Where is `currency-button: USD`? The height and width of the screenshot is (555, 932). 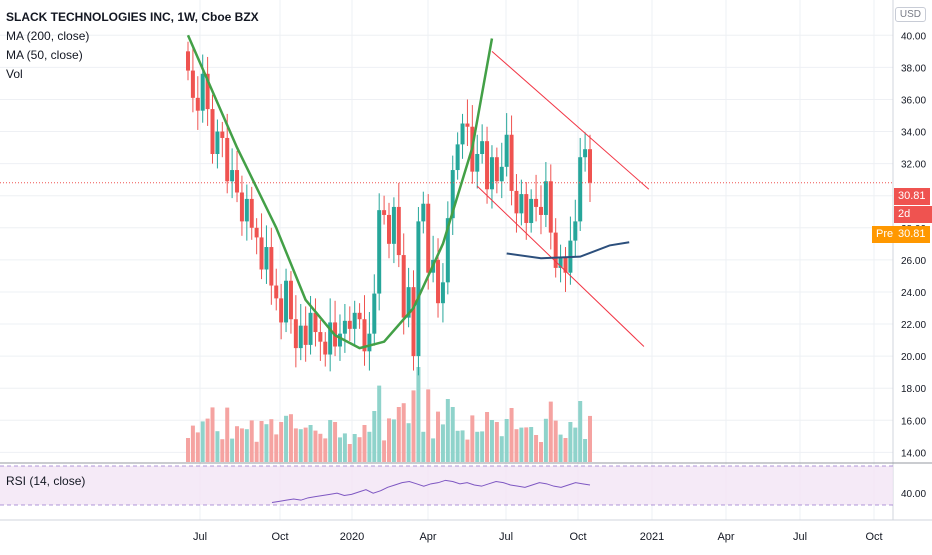
currency-button: USD is located at coordinates (910, 14).